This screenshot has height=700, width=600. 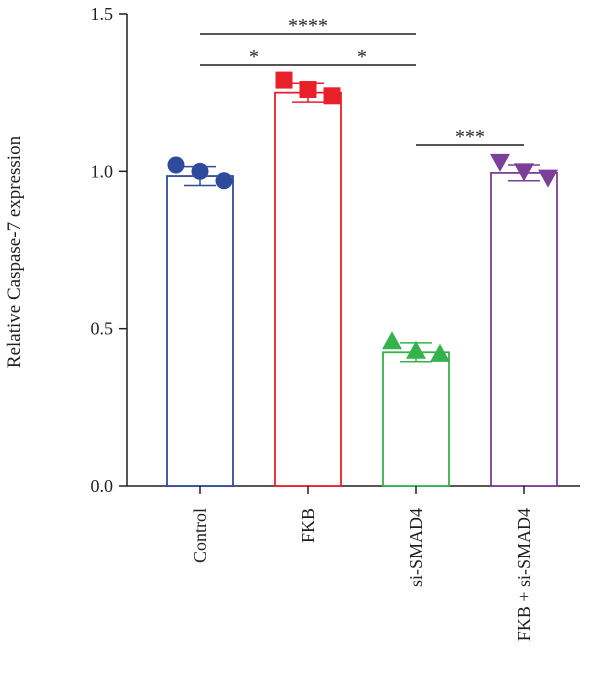 What do you see at coordinates (102, 486) in the screenshot?
I see `y-tick-label: 0.0` at bounding box center [102, 486].